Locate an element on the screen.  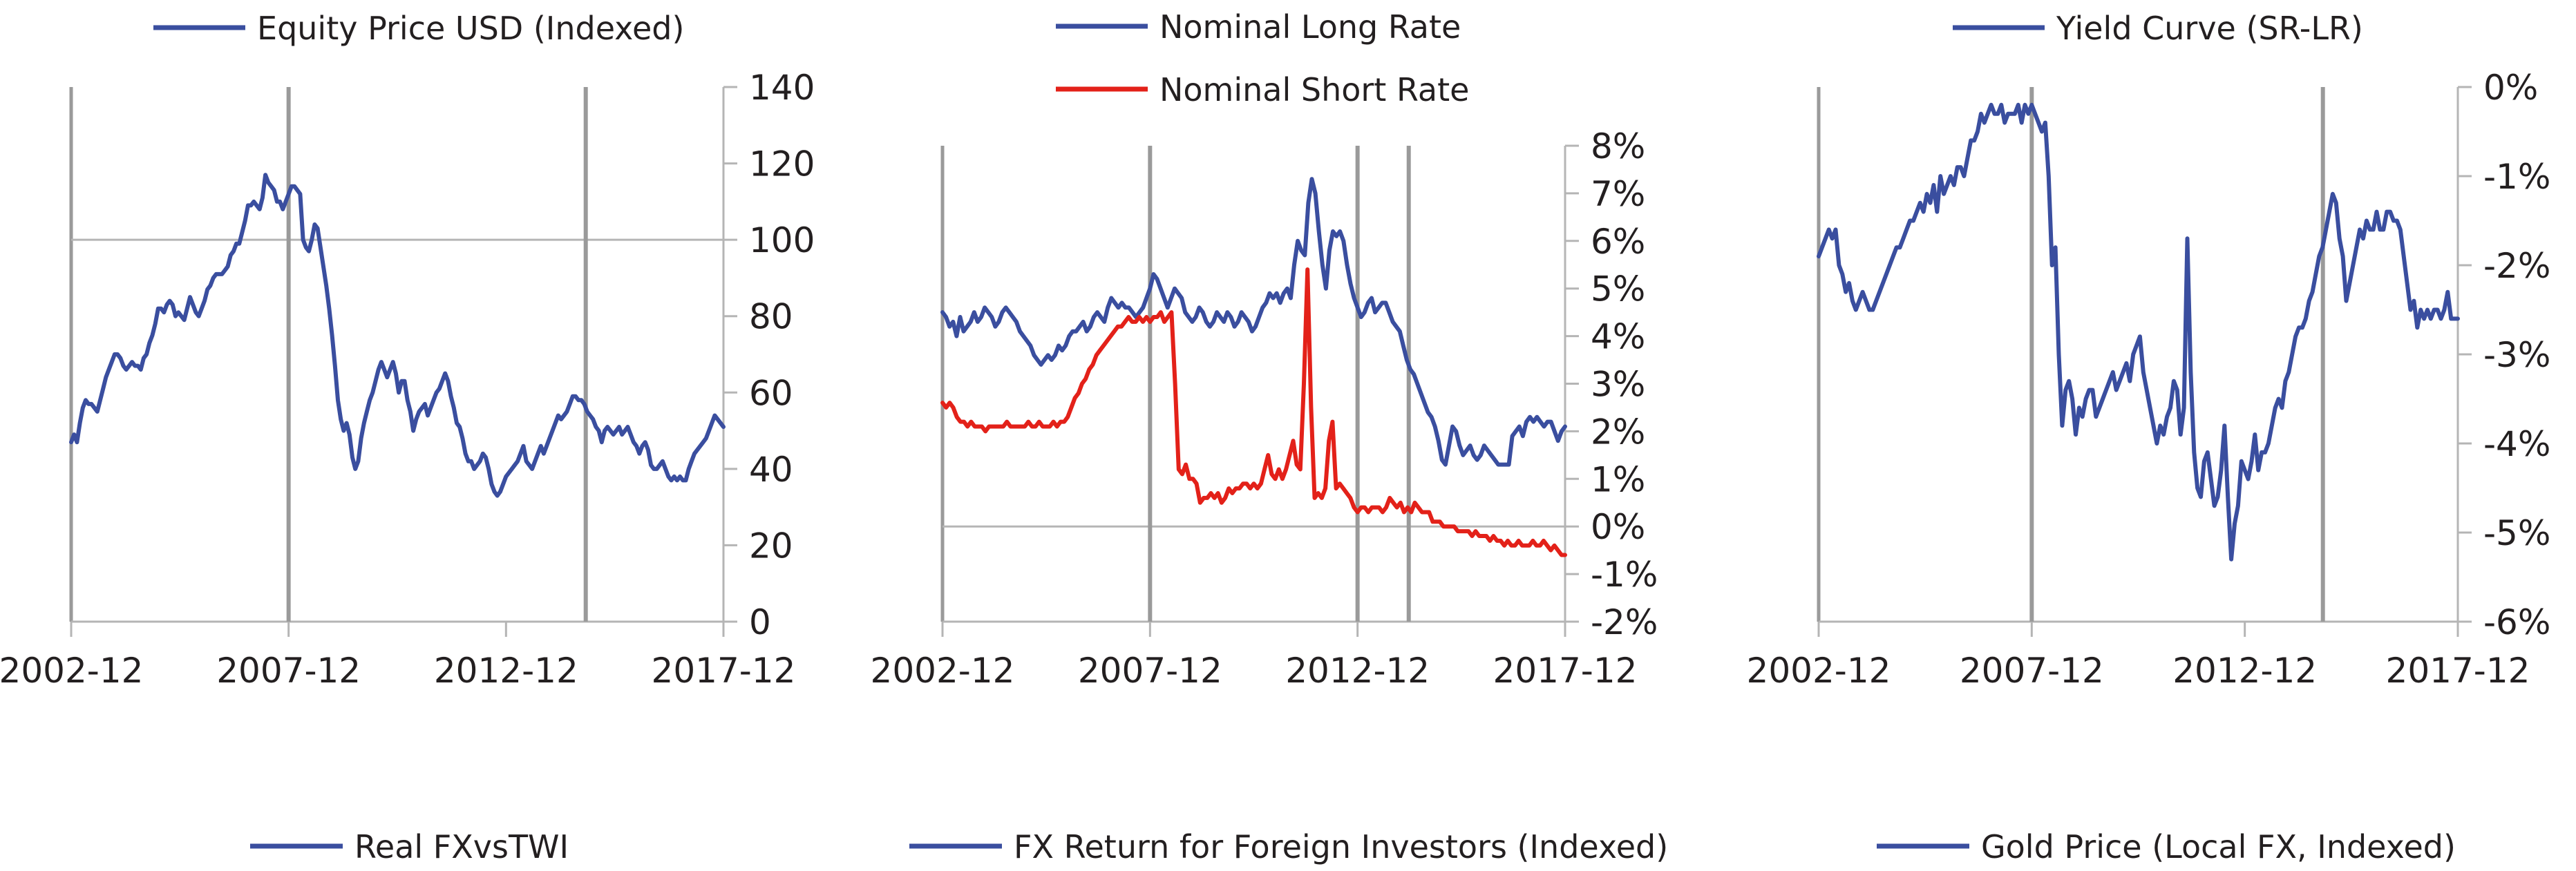
chart-2-xtick-label: 2007-12 is located at coordinates (1150, 671).